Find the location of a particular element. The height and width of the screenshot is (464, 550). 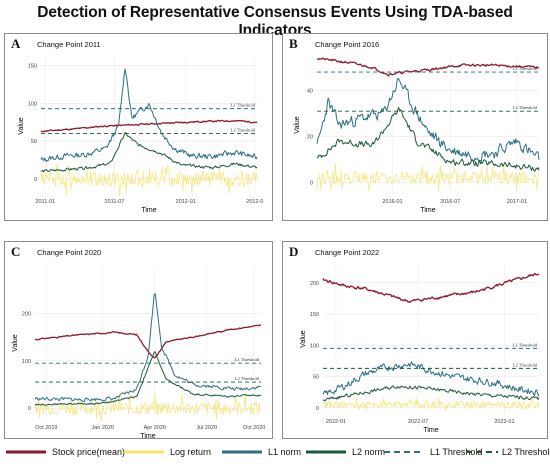

x-axis-label-a: Time is located at coordinates (148, 210).